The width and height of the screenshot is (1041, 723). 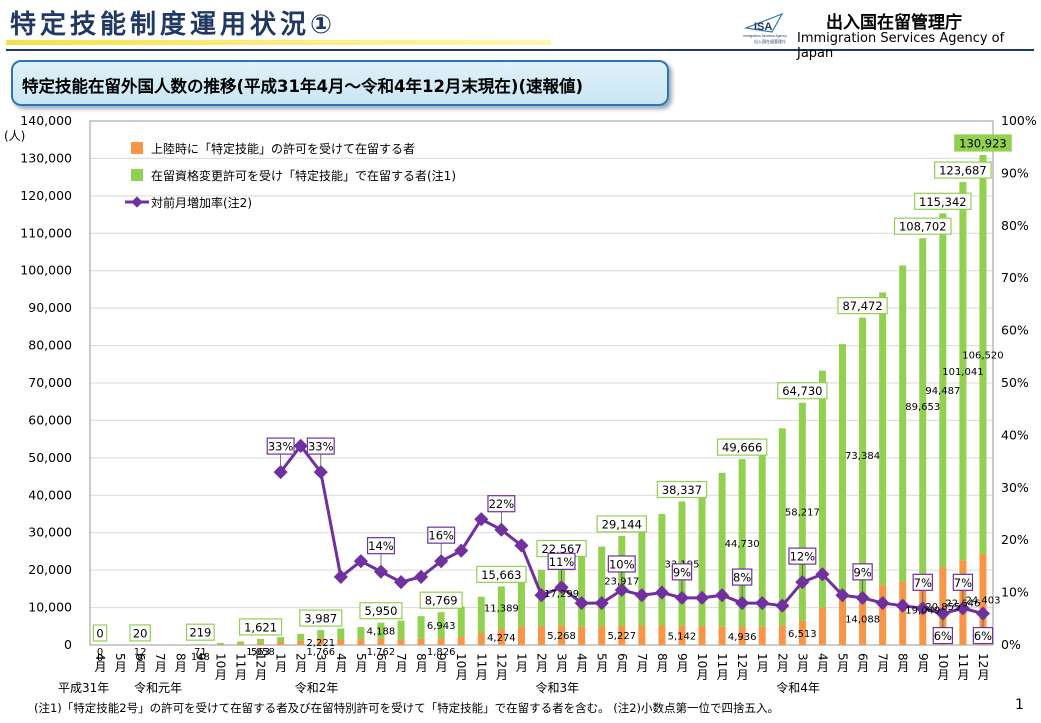 What do you see at coordinates (1015, 382) in the screenshot?
I see `y2-tick-label: 50%` at bounding box center [1015, 382].